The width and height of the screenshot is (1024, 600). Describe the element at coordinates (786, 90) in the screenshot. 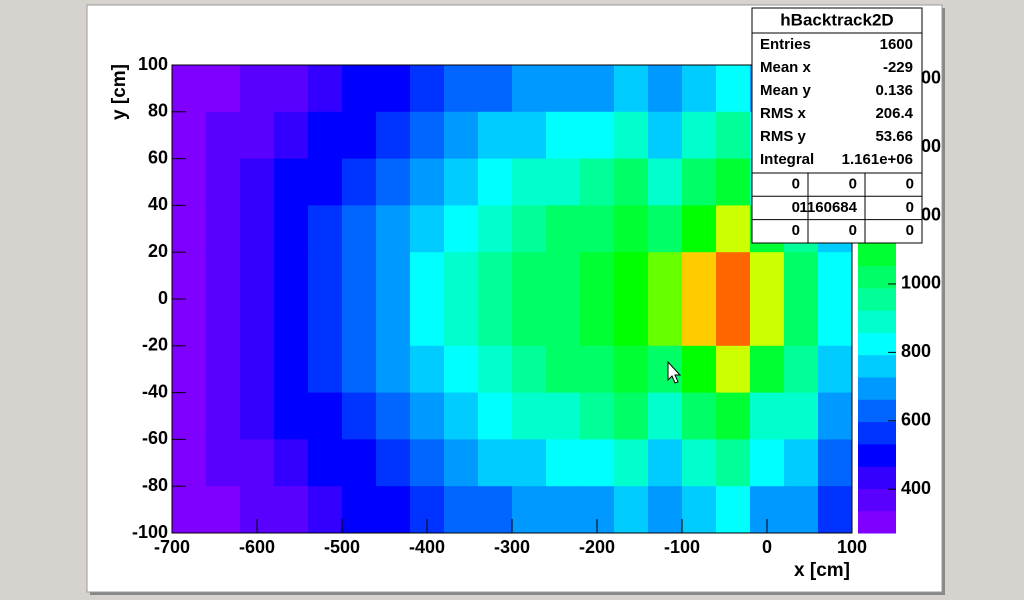

I see `stats-name: Mean y` at that location.